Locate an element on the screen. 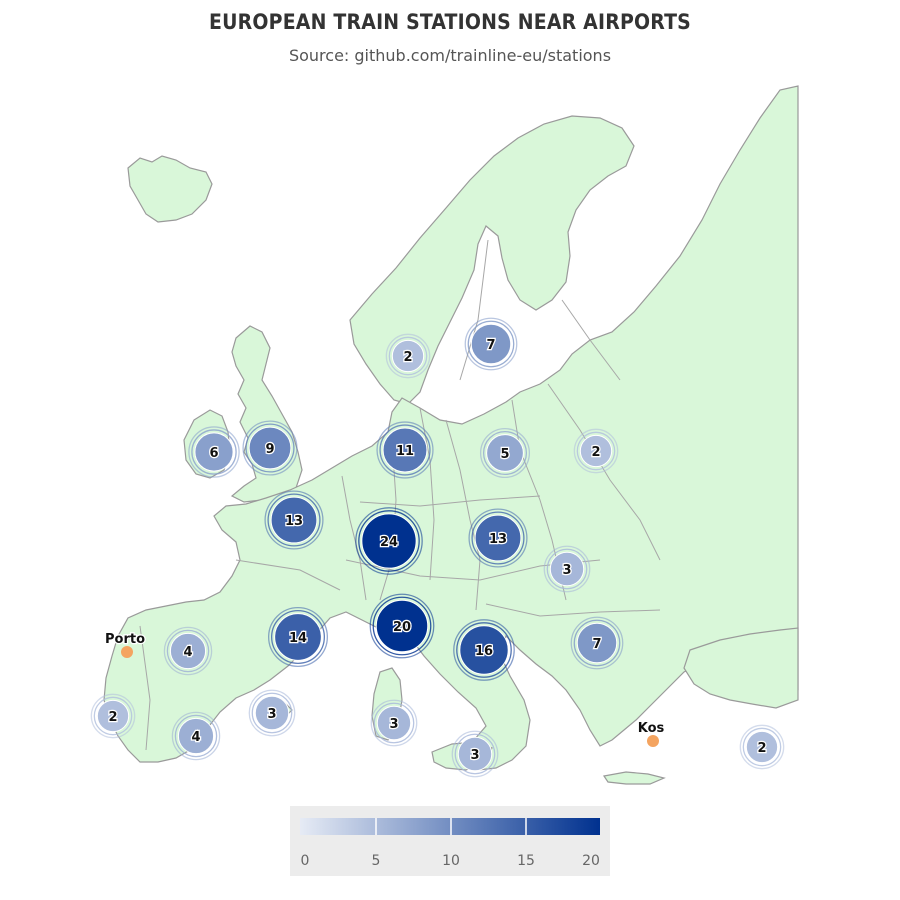  cluster-count: 16 is located at coordinates (484, 651).